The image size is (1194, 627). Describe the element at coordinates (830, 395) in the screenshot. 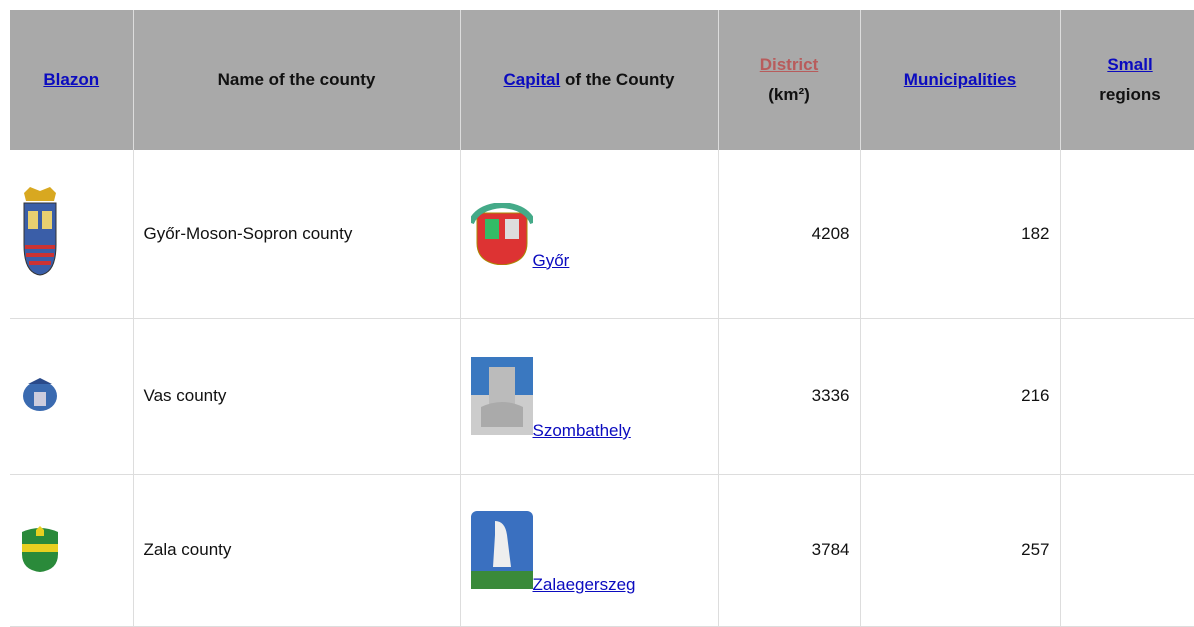

I see `area-value: 3336` at that location.